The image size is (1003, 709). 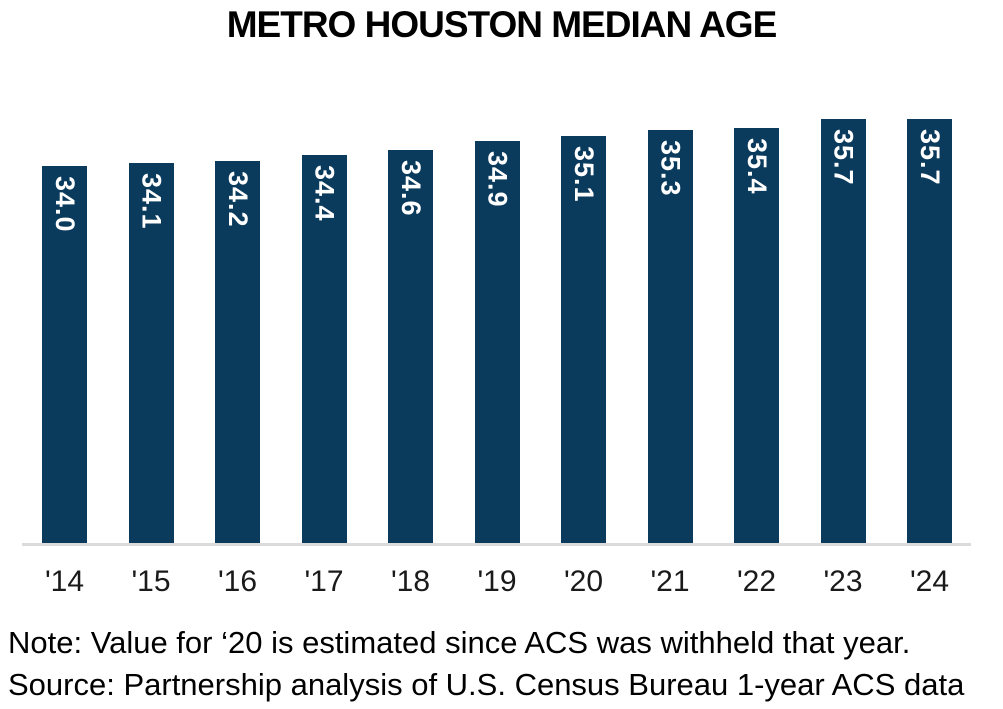 What do you see at coordinates (670, 581) in the screenshot?
I see `x-axis-label: '21` at bounding box center [670, 581].